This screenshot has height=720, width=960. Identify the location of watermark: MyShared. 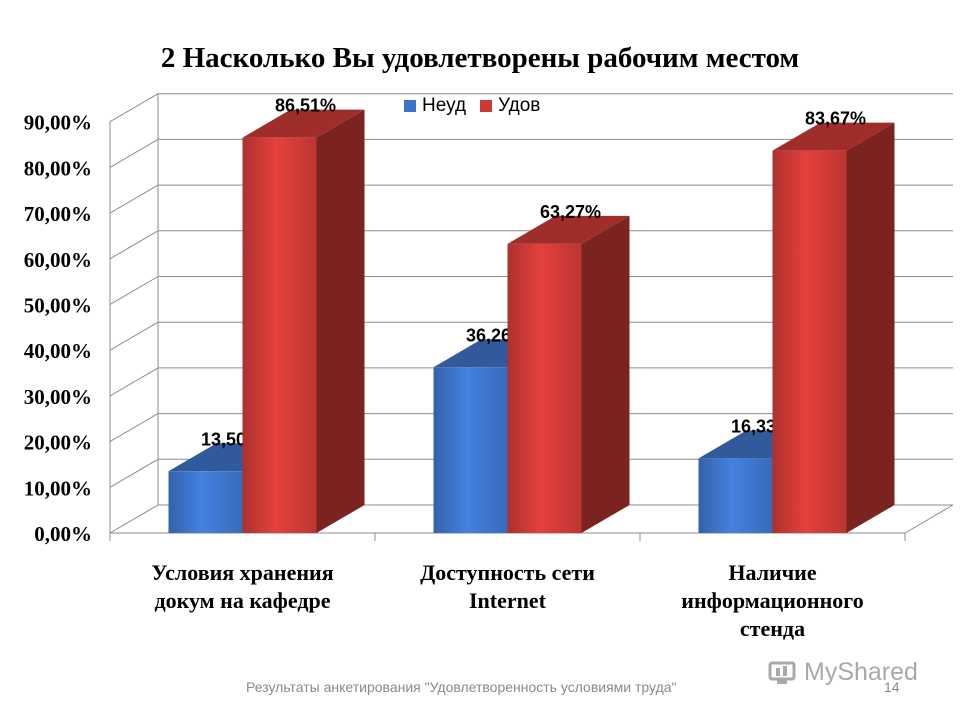
(843, 672).